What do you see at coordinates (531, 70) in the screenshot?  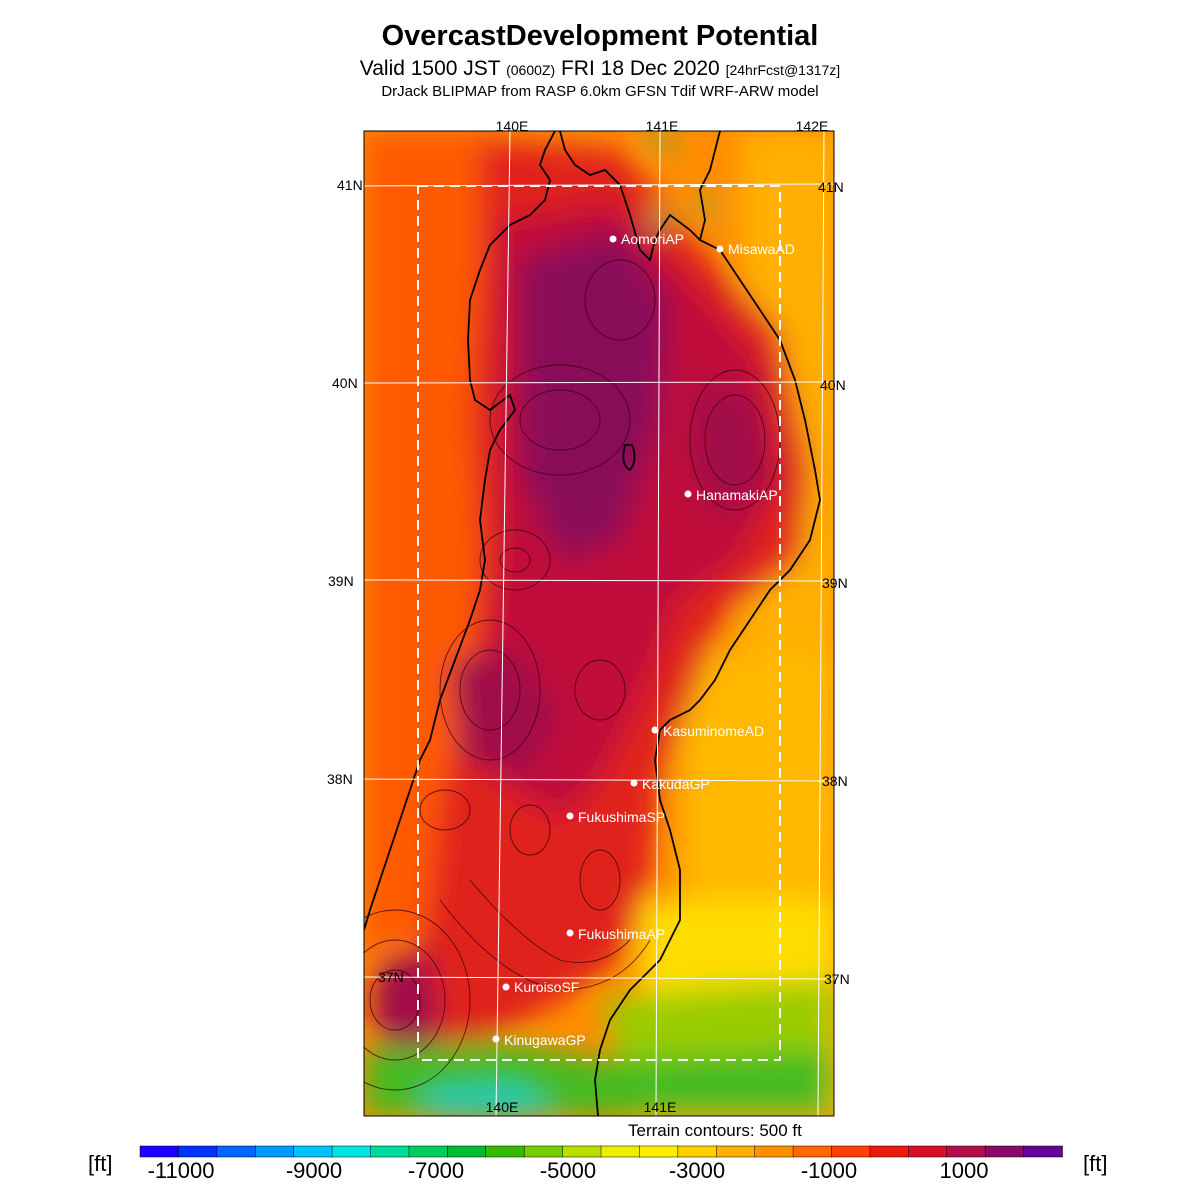 I see `valid-utc: (0600Z)` at bounding box center [531, 70].